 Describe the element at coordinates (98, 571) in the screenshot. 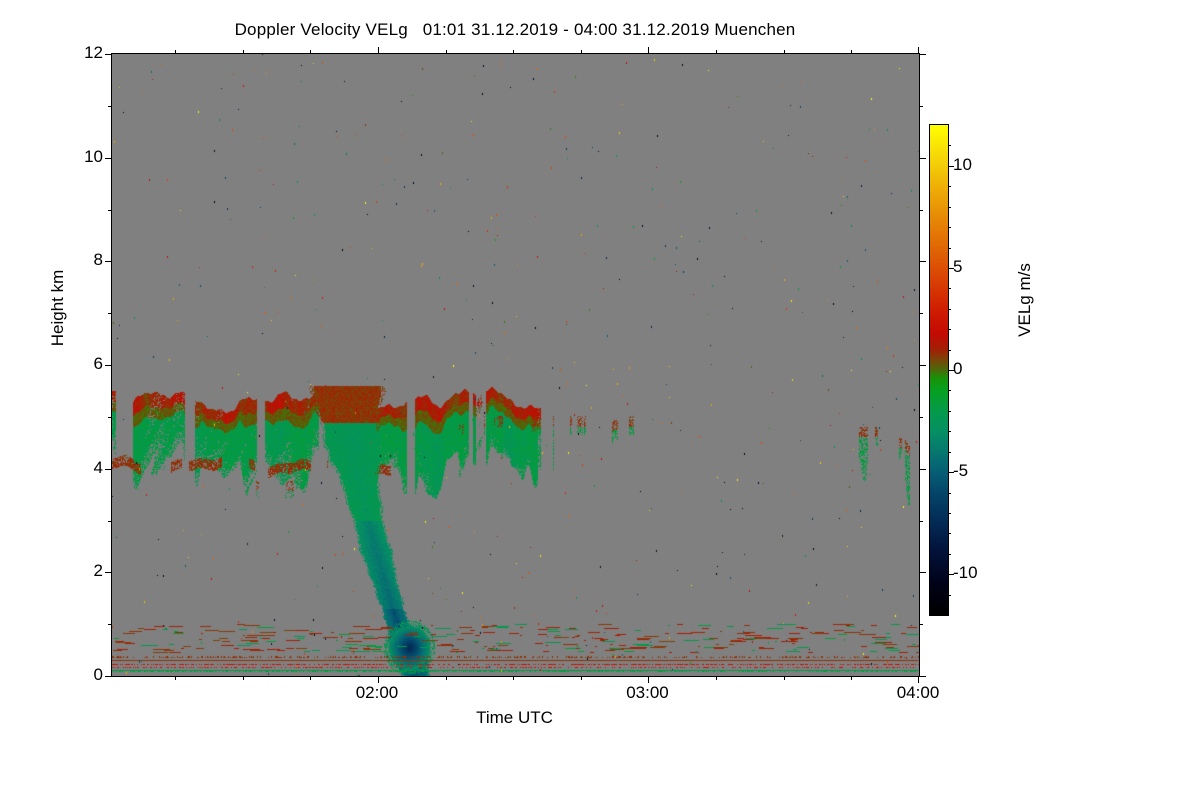

I see `y-tick-label: 2` at that location.